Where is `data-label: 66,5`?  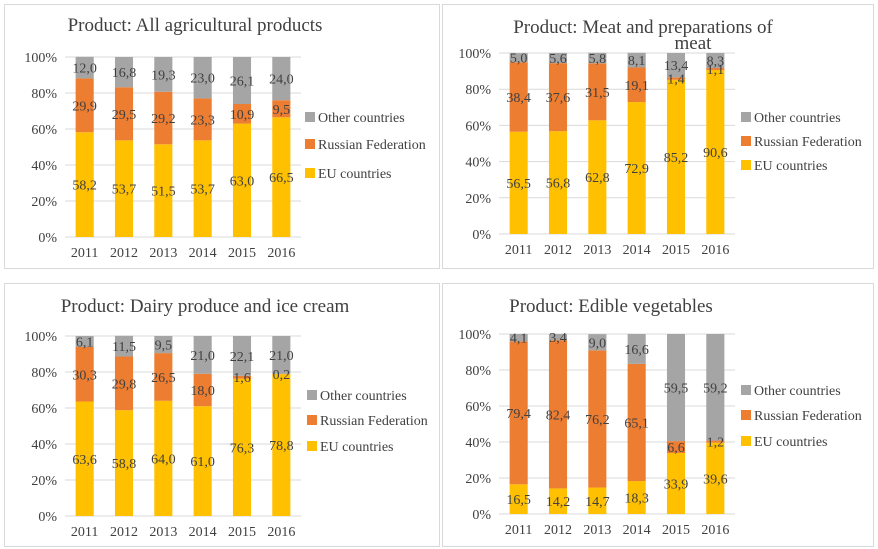 data-label: 66,5 is located at coordinates (281, 178).